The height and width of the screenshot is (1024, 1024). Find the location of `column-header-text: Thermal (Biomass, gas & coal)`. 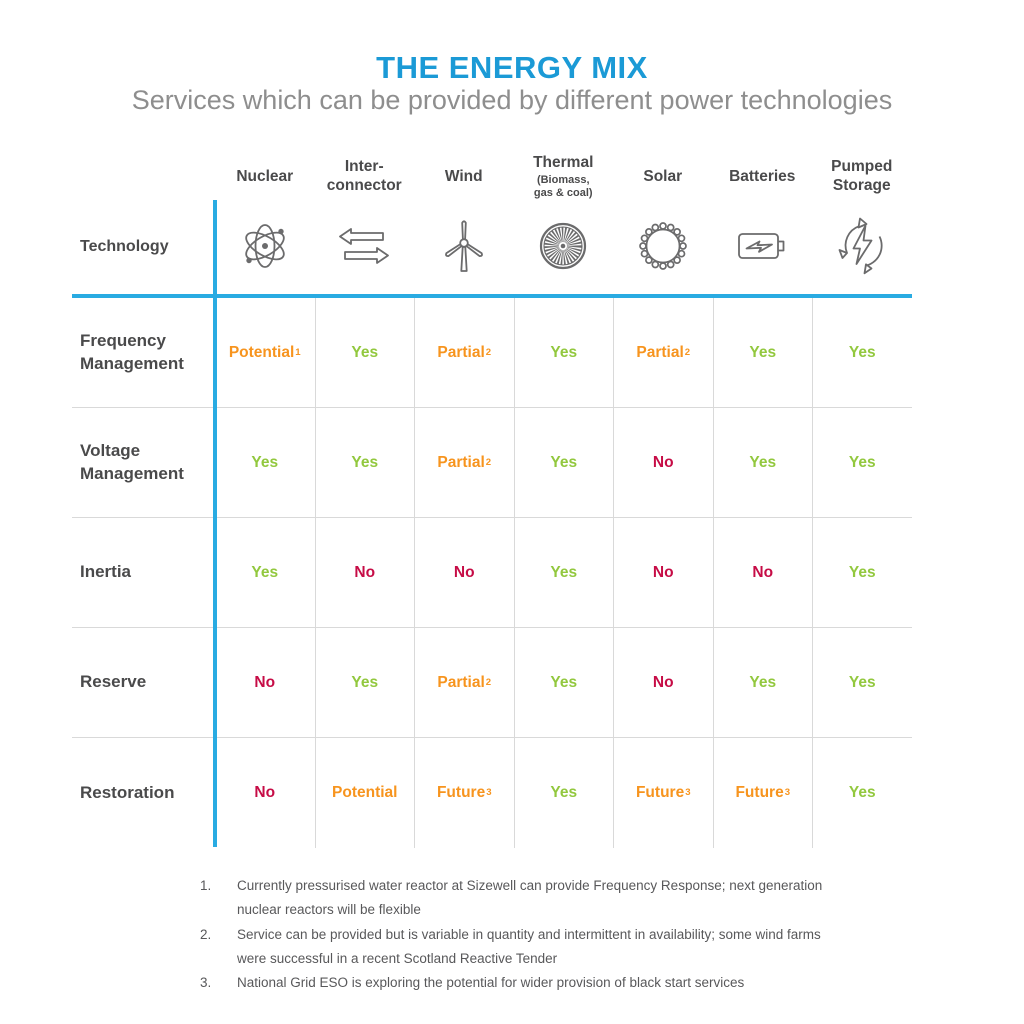

column-header-text: Thermal (Biomass, gas & coal) is located at coordinates (563, 177).